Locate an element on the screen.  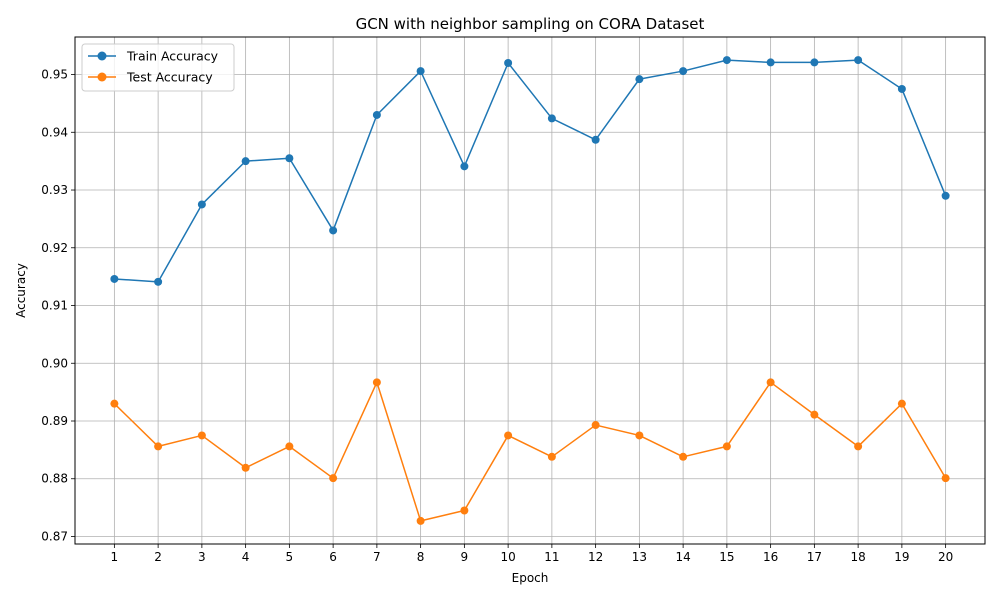
x-tick-label: 2 is located at coordinates (158, 557).